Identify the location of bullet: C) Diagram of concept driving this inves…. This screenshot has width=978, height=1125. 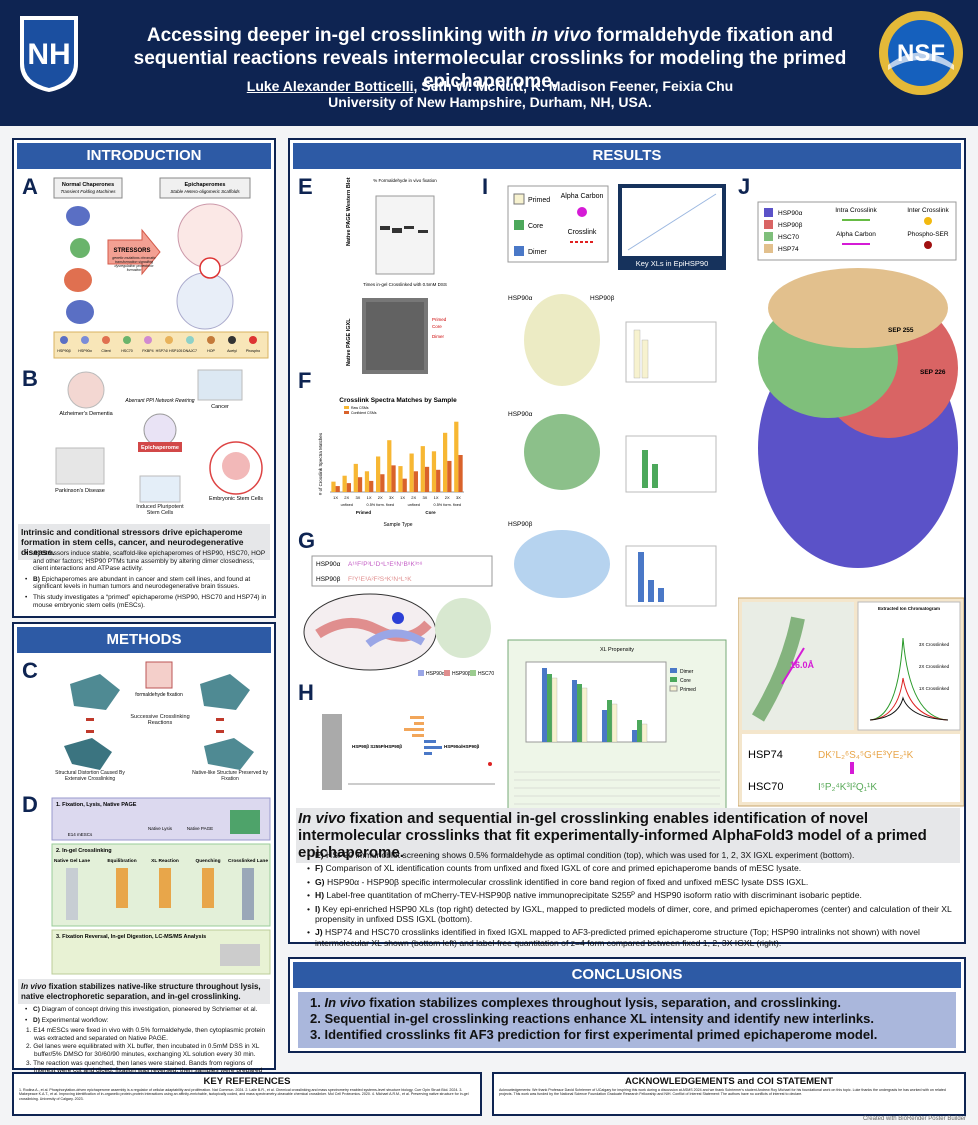
(146, 1010).